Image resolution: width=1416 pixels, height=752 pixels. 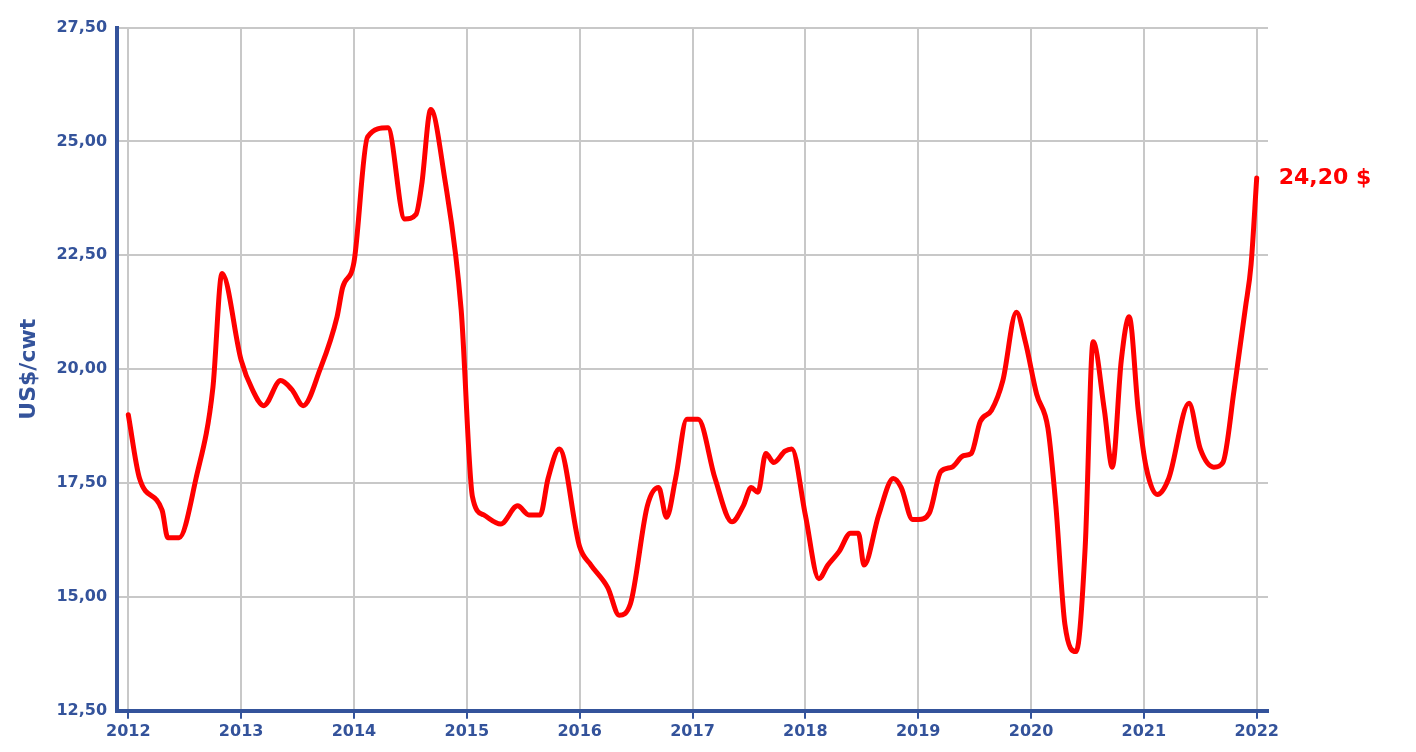 I want to click on x-tick-label: 2017, so click(x=692, y=730).